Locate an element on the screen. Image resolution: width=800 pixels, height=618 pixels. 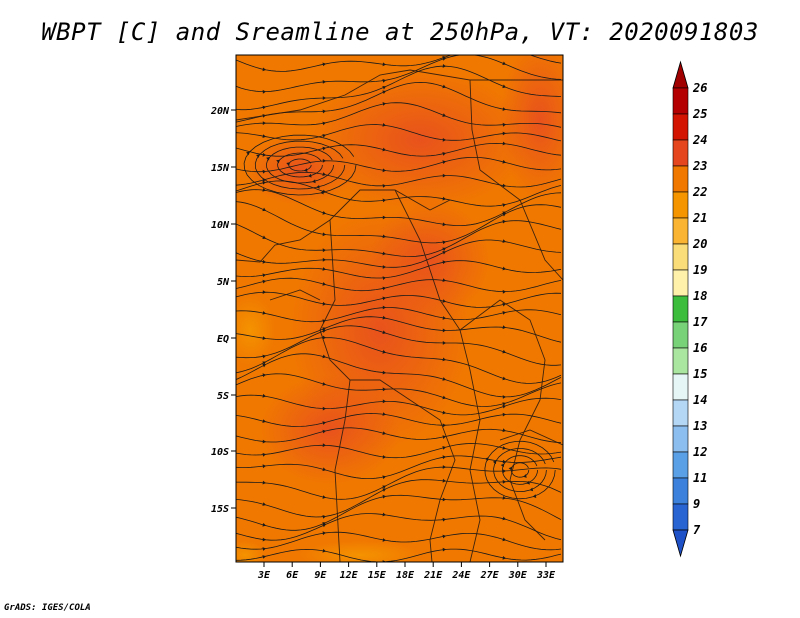
colorbar-label: 14 is located at coordinates (700, 400).